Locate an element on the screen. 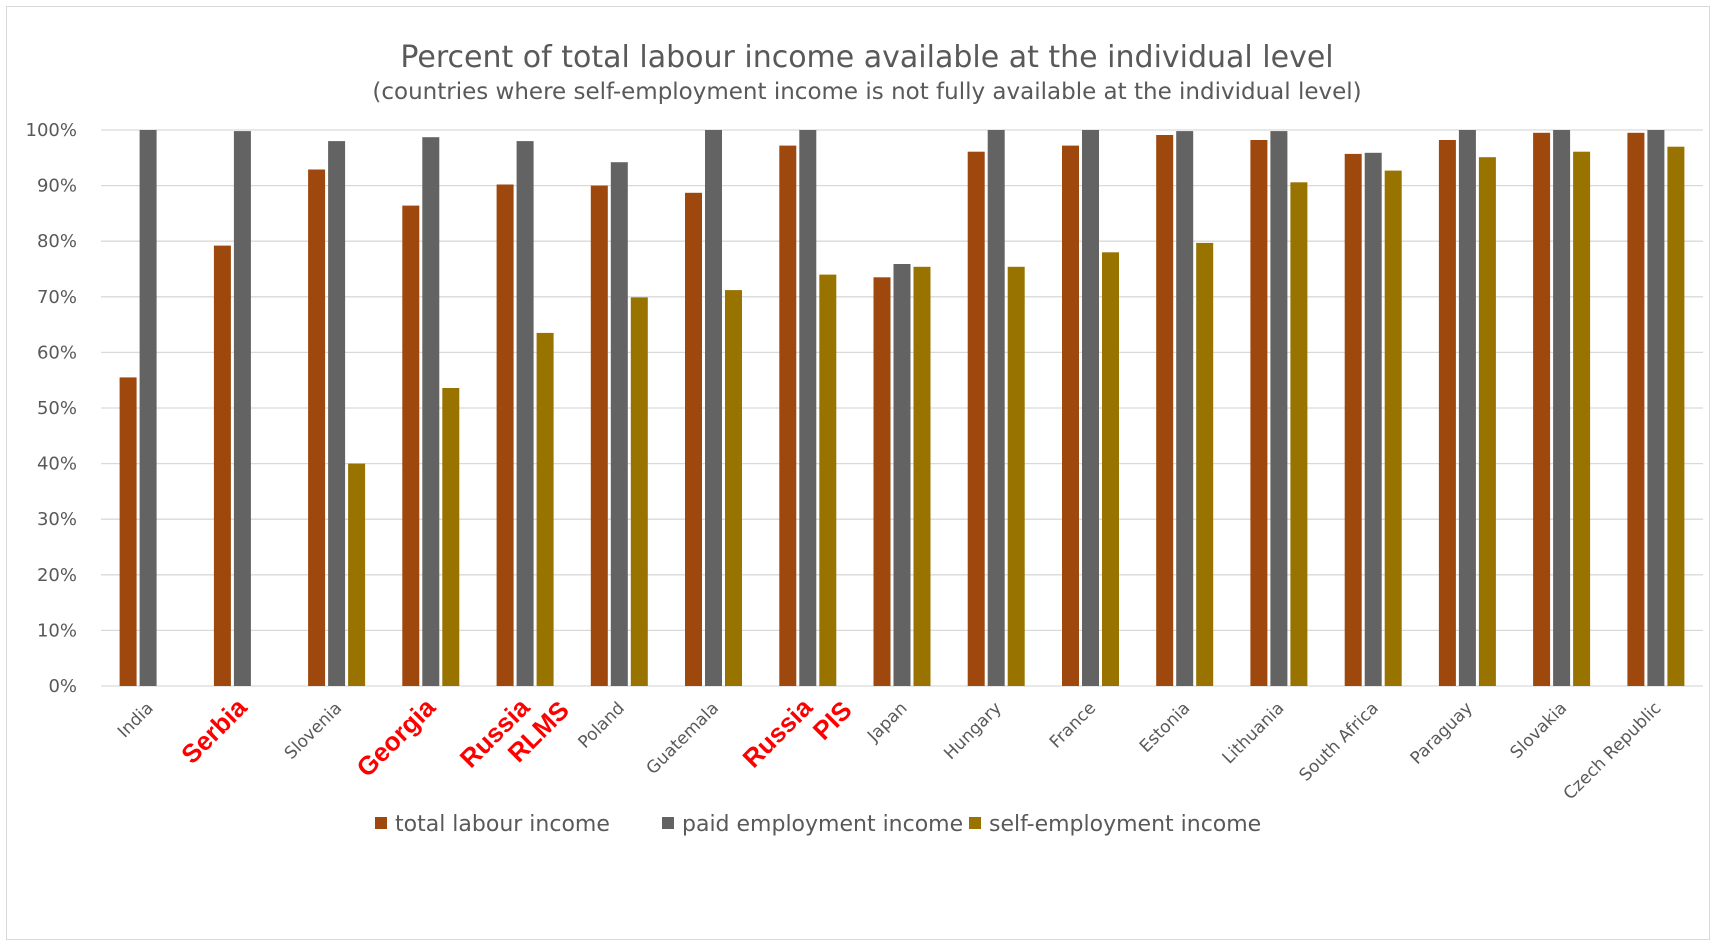 The height and width of the screenshot is (948, 1718). x-tick-label: Slovakia is located at coordinates (1539, 730).